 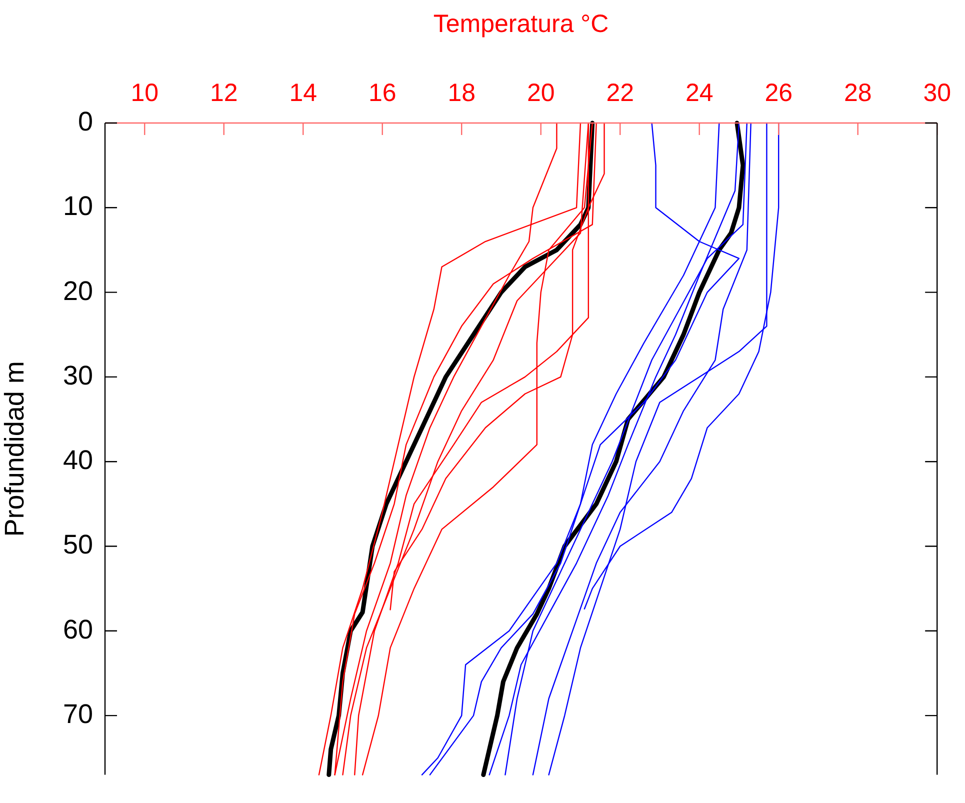 What do you see at coordinates (303, 92) in the screenshot?
I see `x-tick-label: 14` at bounding box center [303, 92].